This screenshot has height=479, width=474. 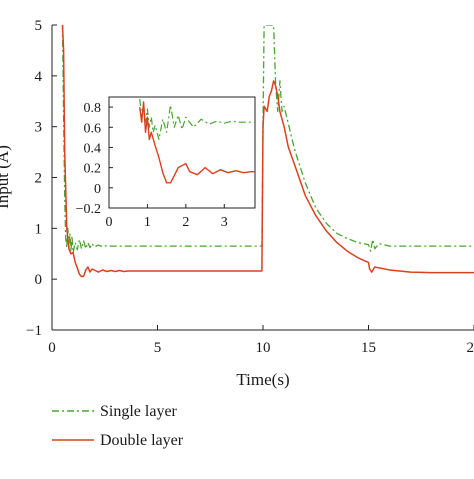 I want to click on x-axis-title: Time(s), so click(x=262, y=379).